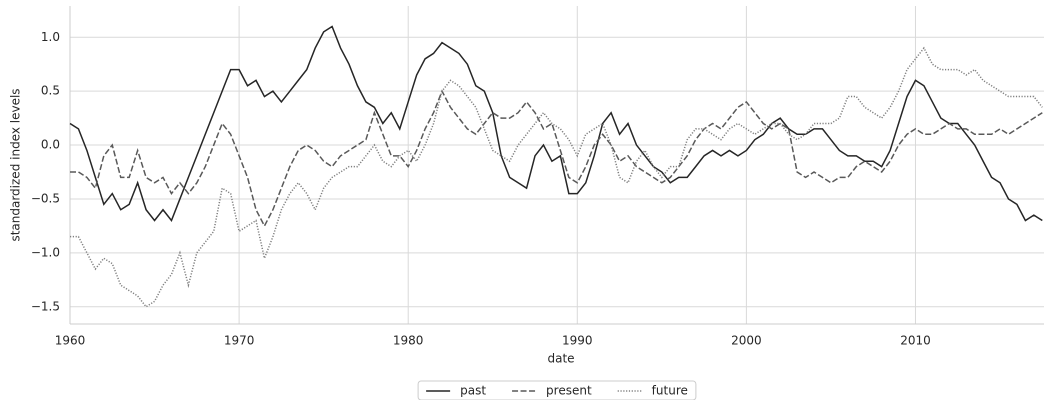 This screenshot has width=1044, height=400. What do you see at coordinates (16, 164) in the screenshot?
I see `y-axis-label: standardized index levels` at bounding box center [16, 164].